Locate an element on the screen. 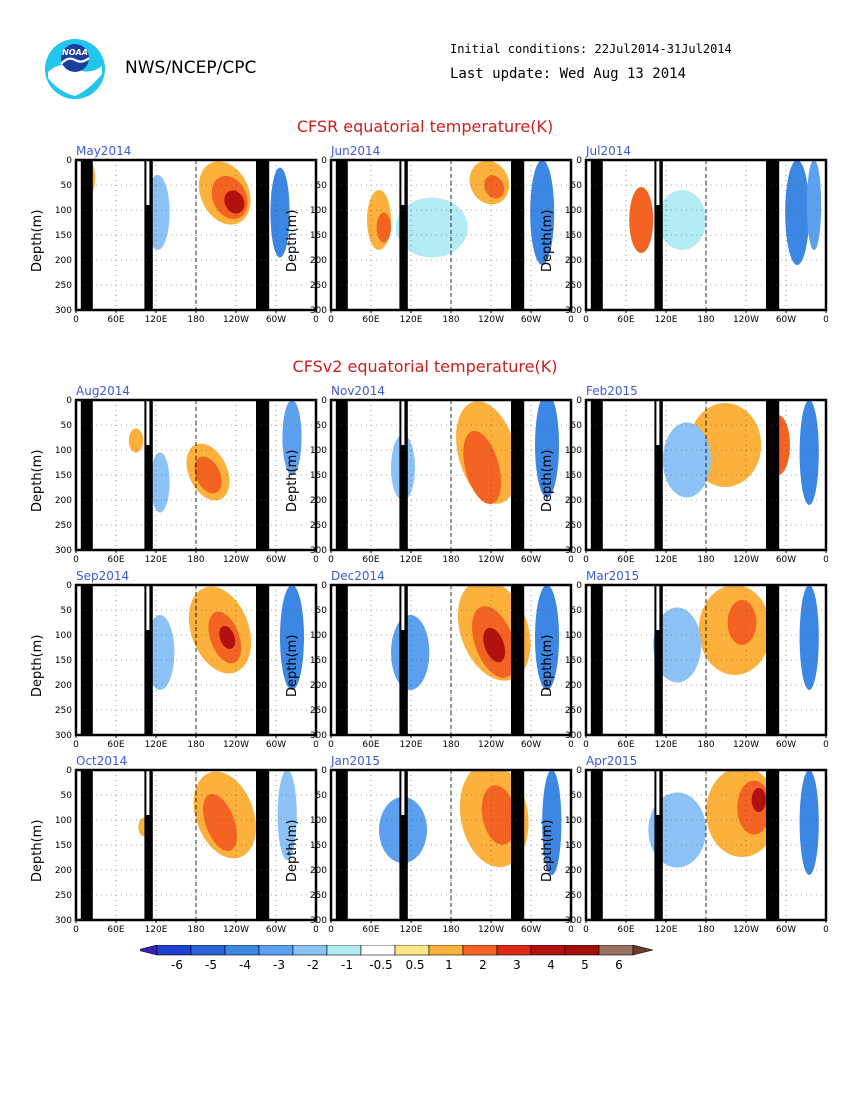  cfsr-section-title: CFSR equatorial temperature(K) is located at coordinates (425, 126).